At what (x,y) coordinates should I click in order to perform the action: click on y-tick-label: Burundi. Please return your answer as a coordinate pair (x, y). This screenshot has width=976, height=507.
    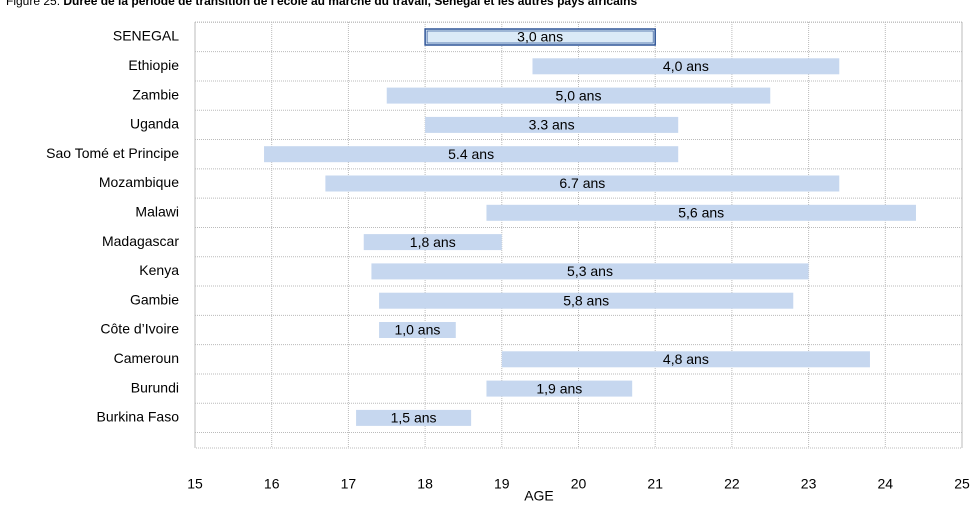
    Looking at the image, I should click on (155, 387).